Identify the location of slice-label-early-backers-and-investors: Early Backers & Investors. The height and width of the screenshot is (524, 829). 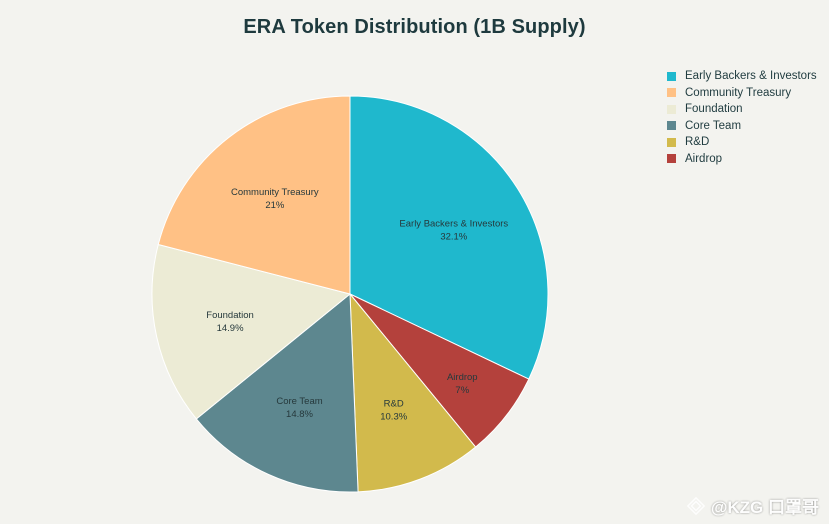
(453, 223).